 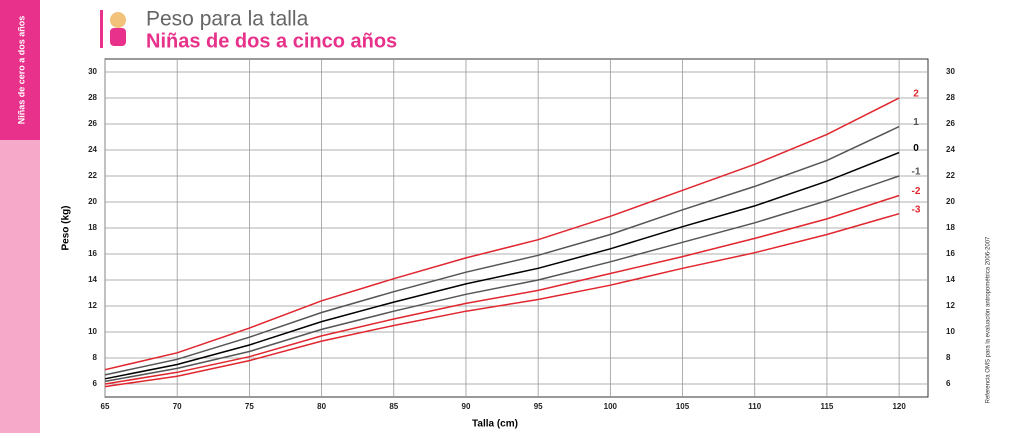 I want to click on y-tick-label-right: 16, so click(x=950, y=253).